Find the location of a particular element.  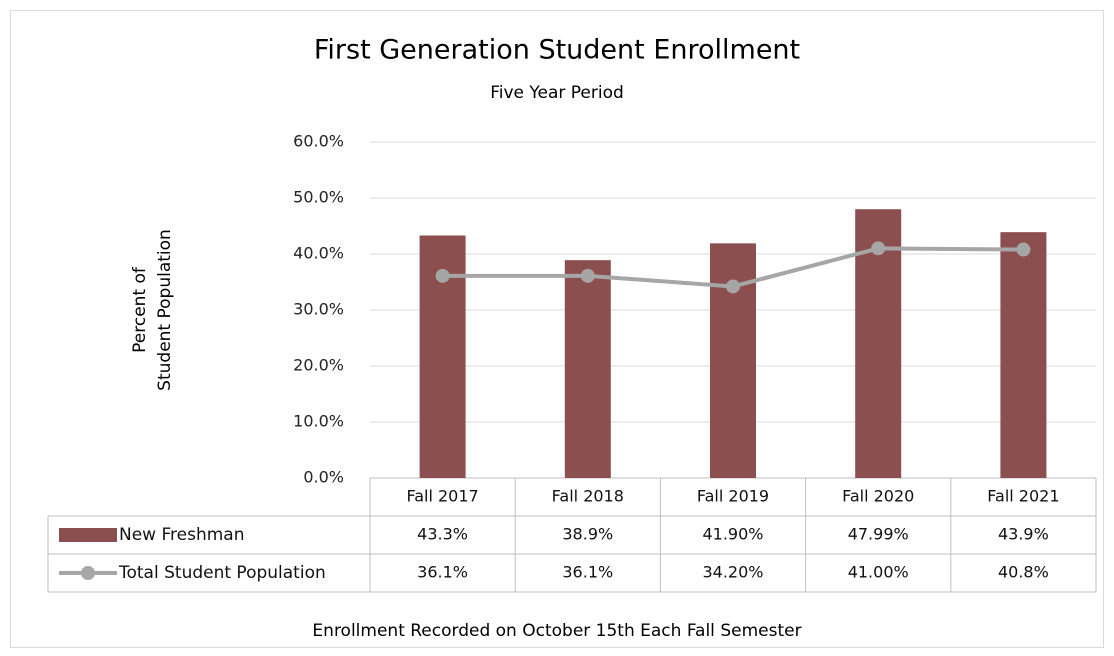

y-tick-label: 50.0% is located at coordinates (318, 197).